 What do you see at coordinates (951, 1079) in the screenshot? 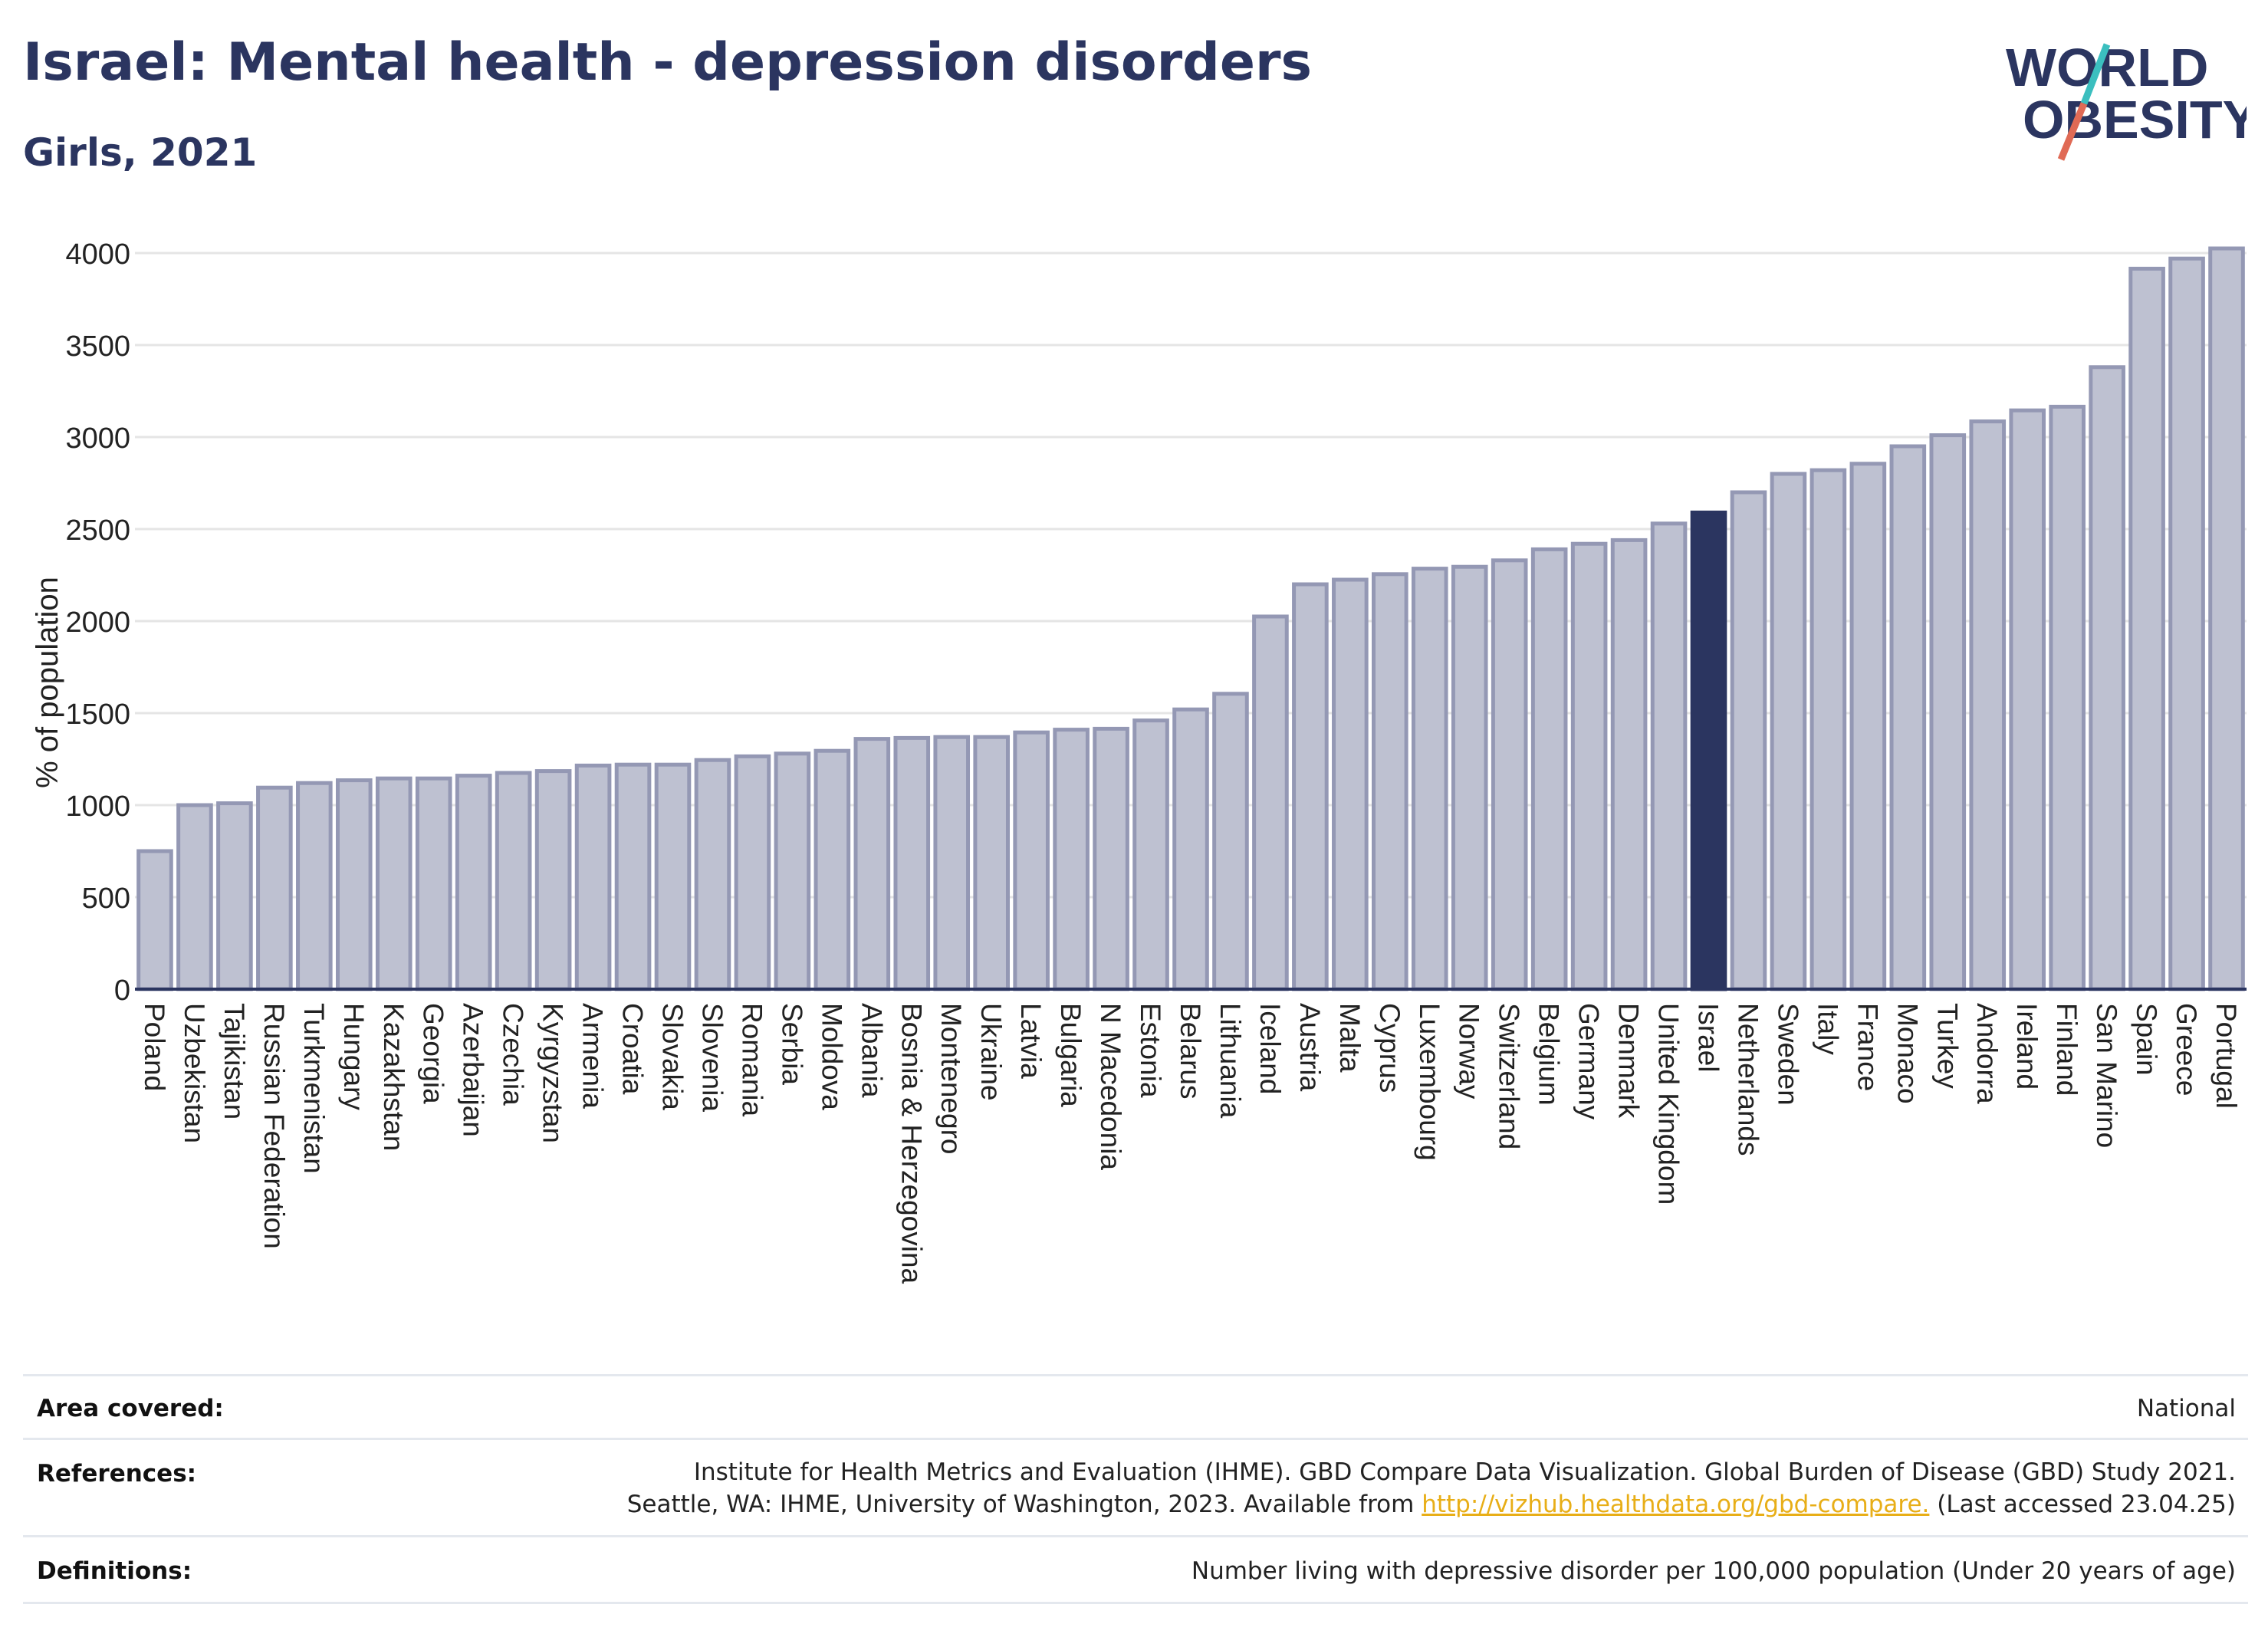
I see `x-tick-label: Montenegro` at bounding box center [951, 1079].